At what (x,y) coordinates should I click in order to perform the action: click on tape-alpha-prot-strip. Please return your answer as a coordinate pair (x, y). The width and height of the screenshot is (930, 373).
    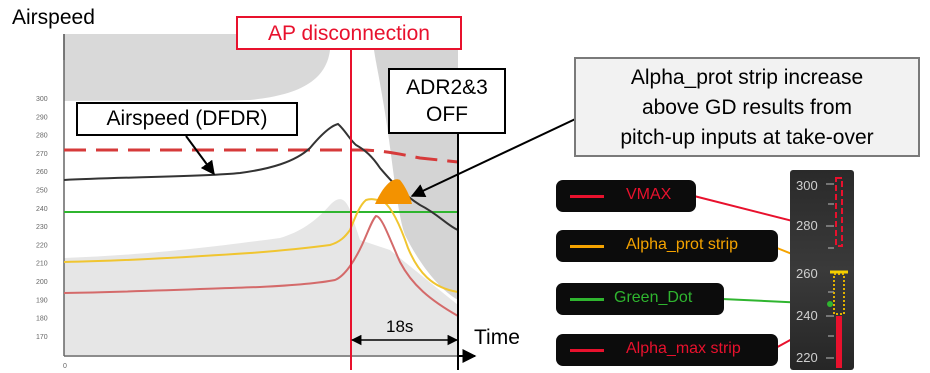
    Looking at the image, I should click on (839, 294).